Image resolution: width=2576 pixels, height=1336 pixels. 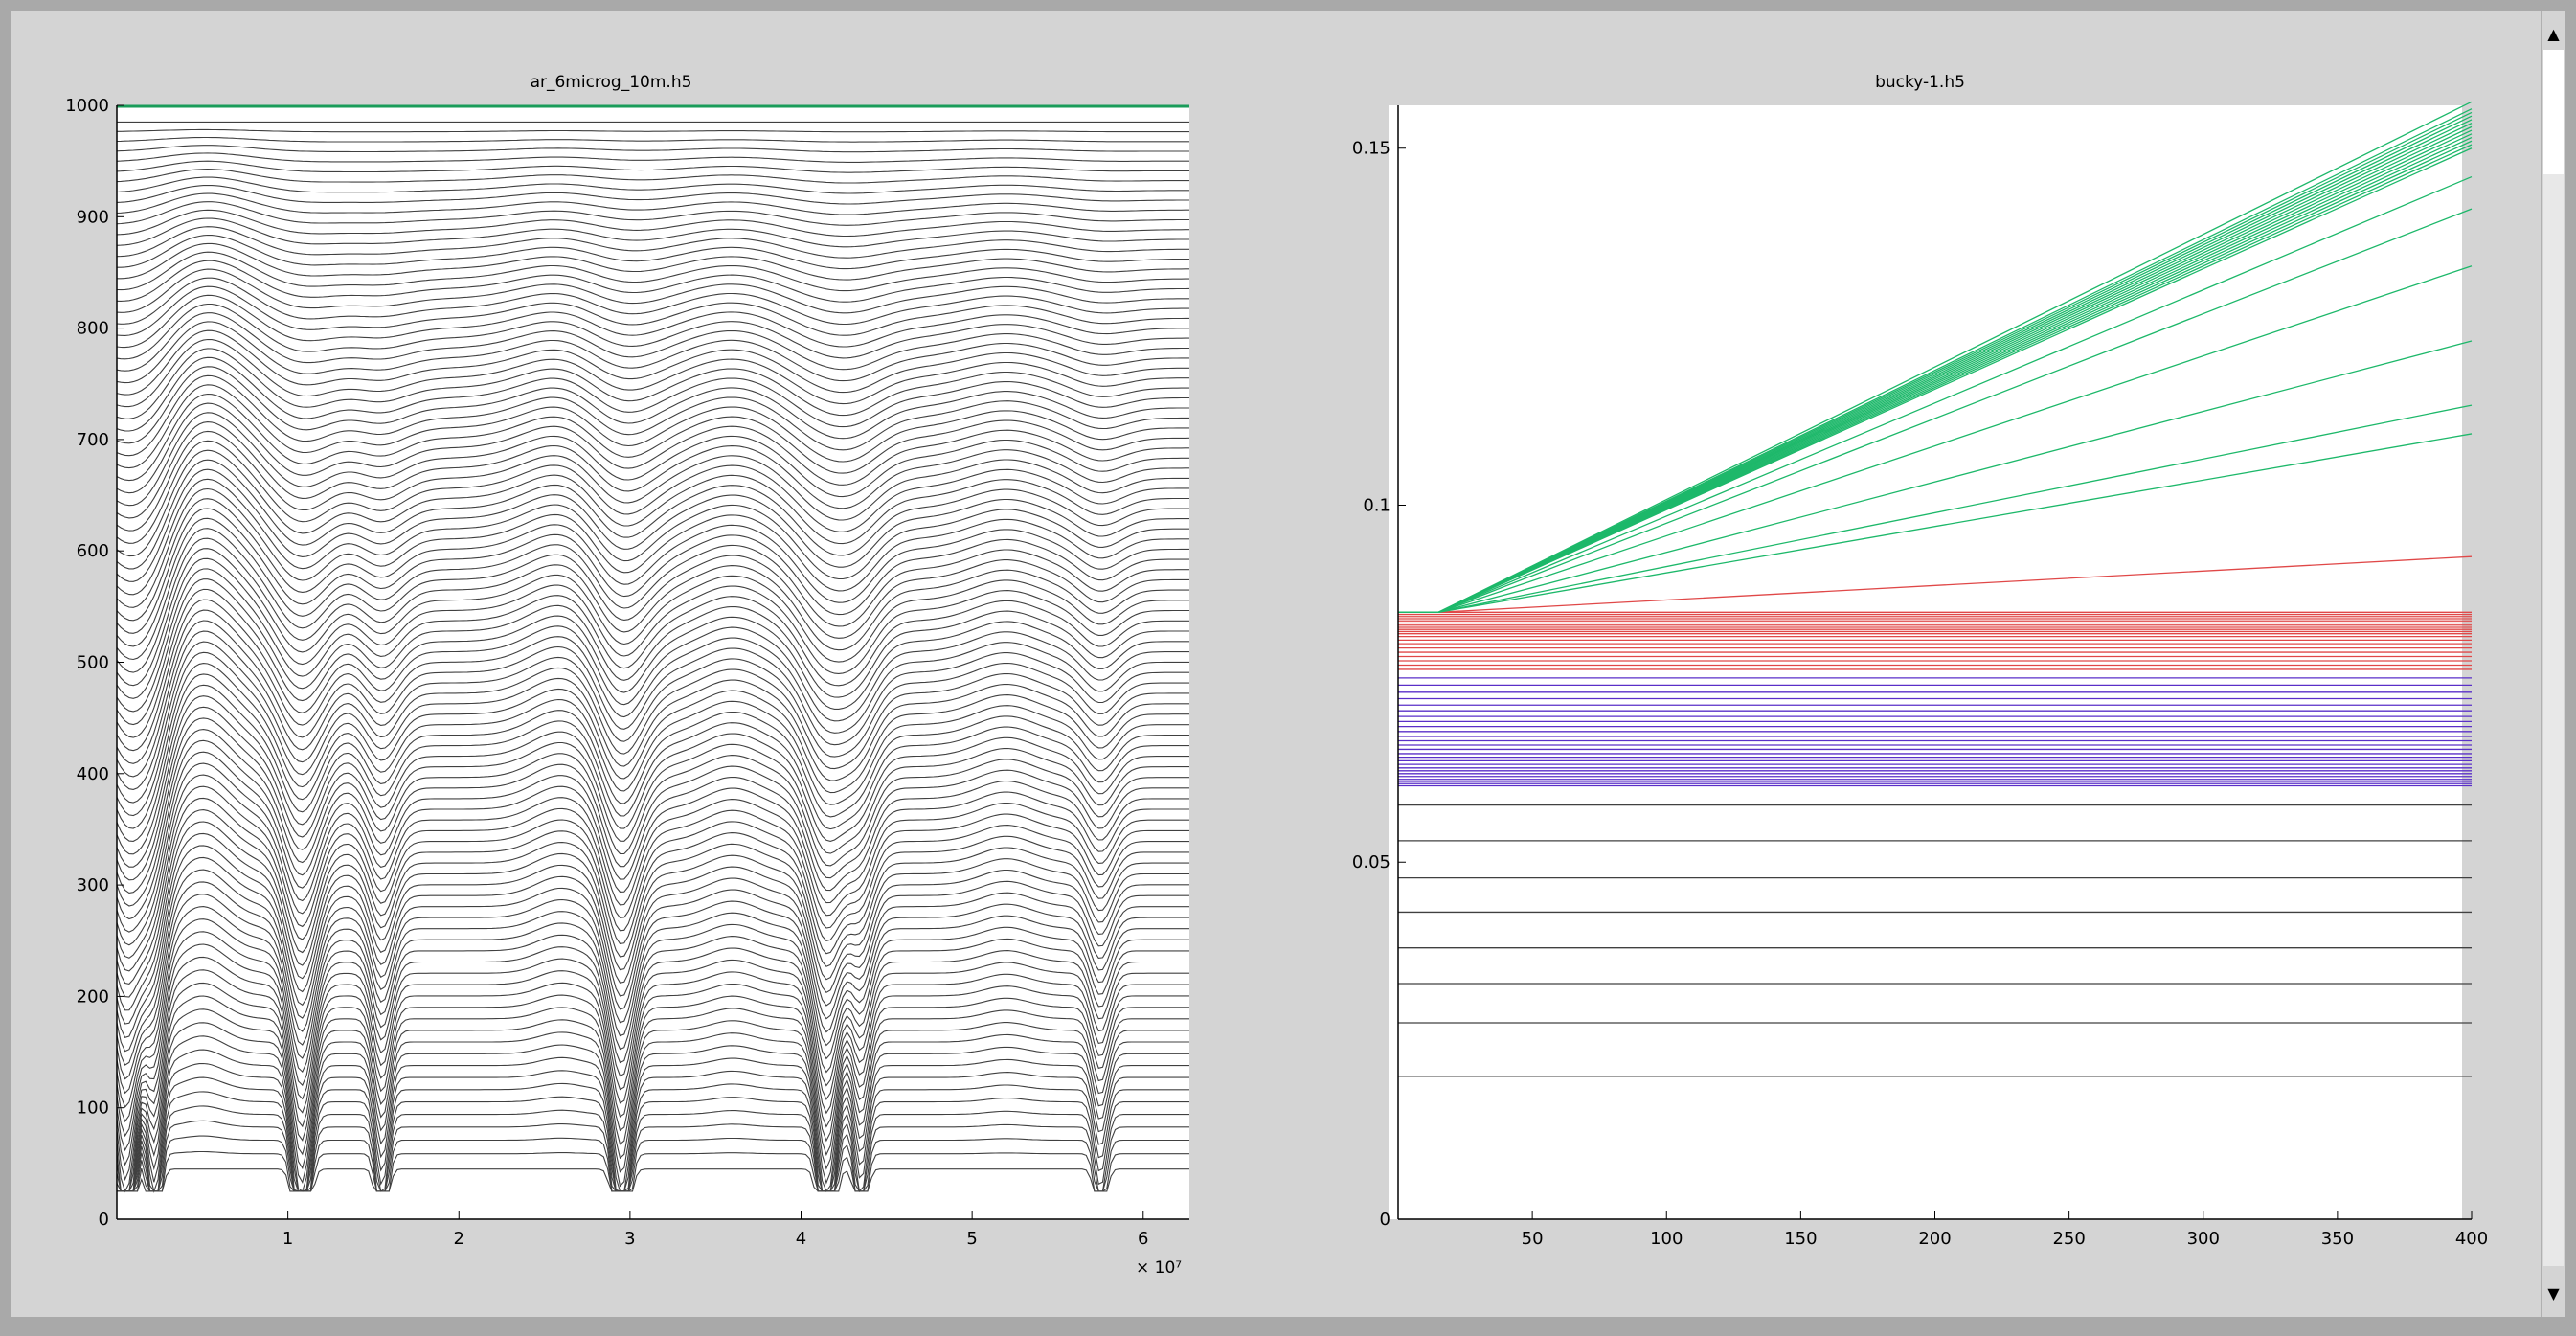 I want to click on x-tick-label: 100, so click(x=1666, y=1239).